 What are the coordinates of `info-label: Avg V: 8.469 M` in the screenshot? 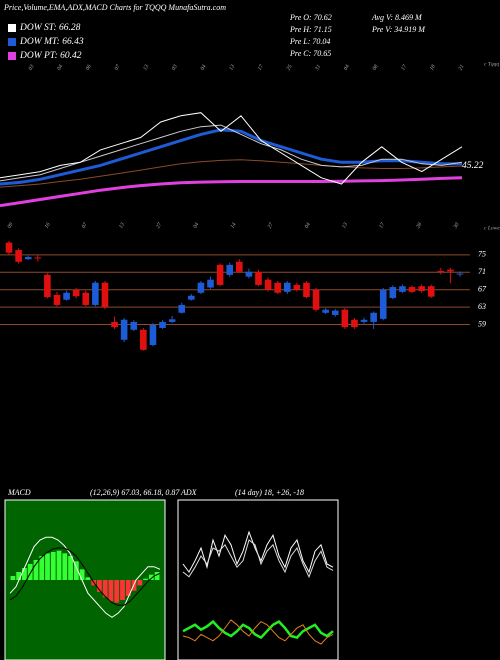 It's located at (397, 17).